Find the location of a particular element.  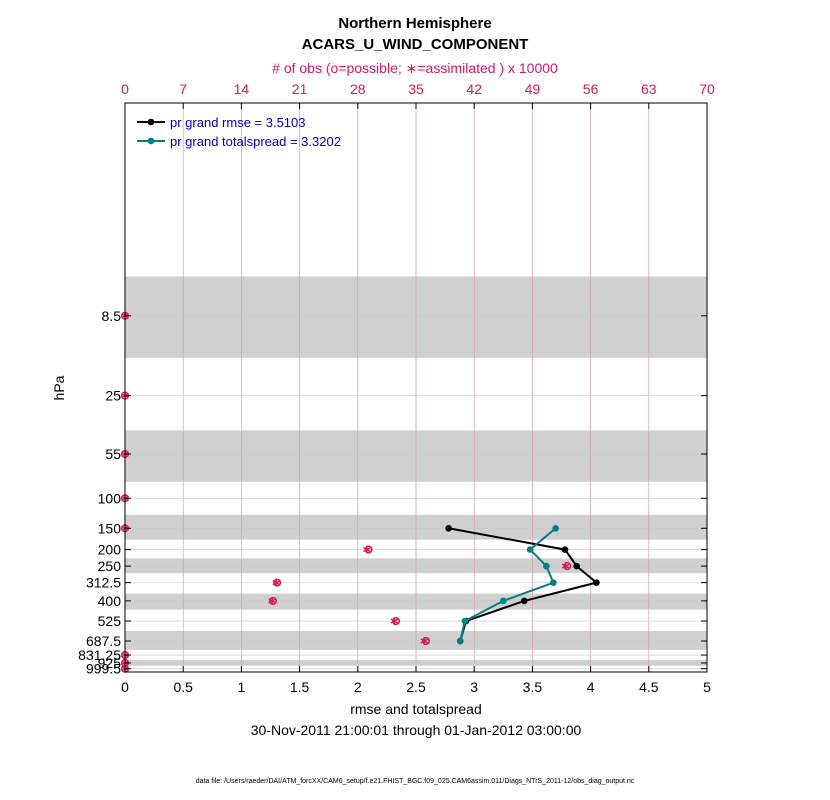

top-tick-label: 56 is located at coordinates (591, 89).